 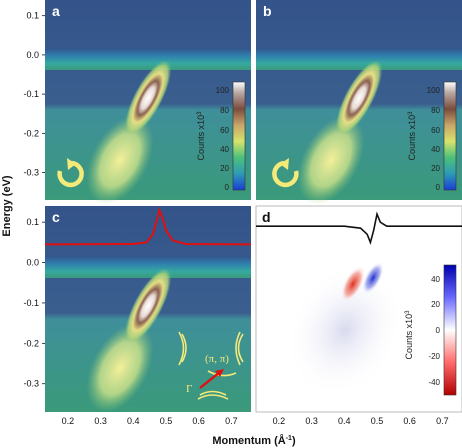 What do you see at coordinates (435, 304) in the screenshot?
I see `panel-d-cb-tick-1: 20` at bounding box center [435, 304].